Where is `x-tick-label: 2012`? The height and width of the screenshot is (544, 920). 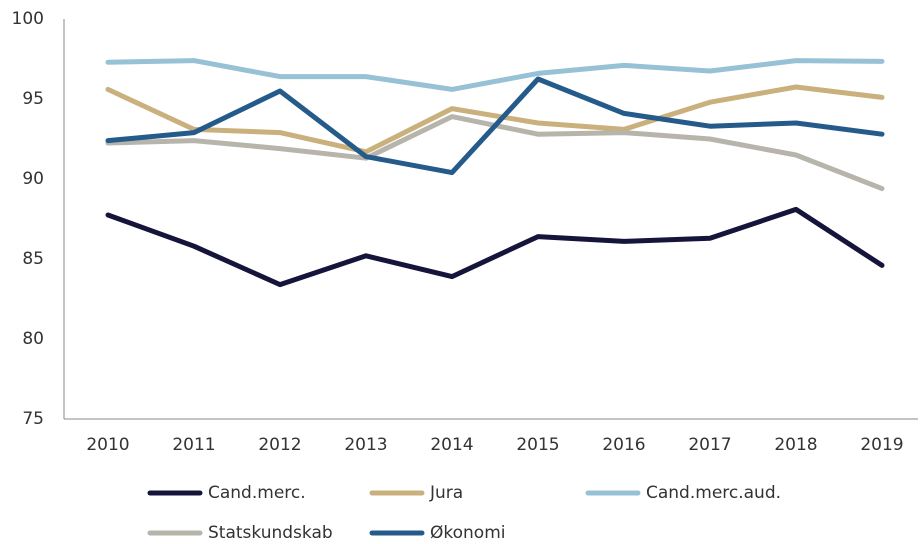 x-tick-label: 2012 is located at coordinates (279, 445).